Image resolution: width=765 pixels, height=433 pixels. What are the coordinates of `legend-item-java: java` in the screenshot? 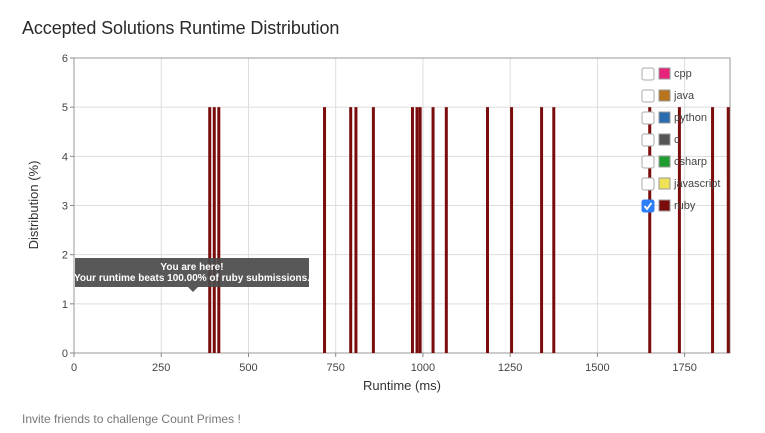 It's located at (668, 96).